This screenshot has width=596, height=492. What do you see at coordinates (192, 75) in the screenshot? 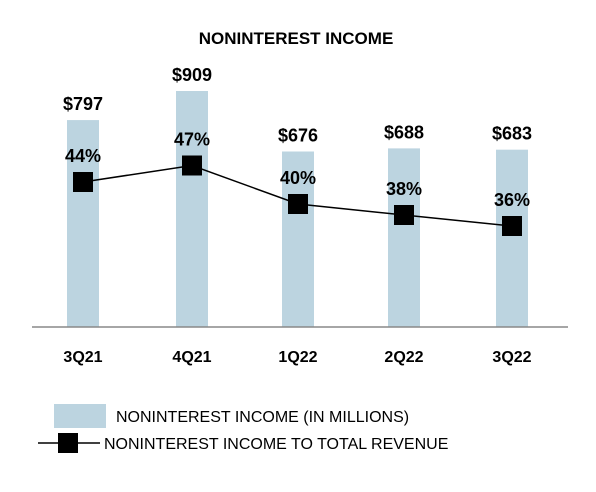
I see `bar-value-label: $909` at bounding box center [192, 75].